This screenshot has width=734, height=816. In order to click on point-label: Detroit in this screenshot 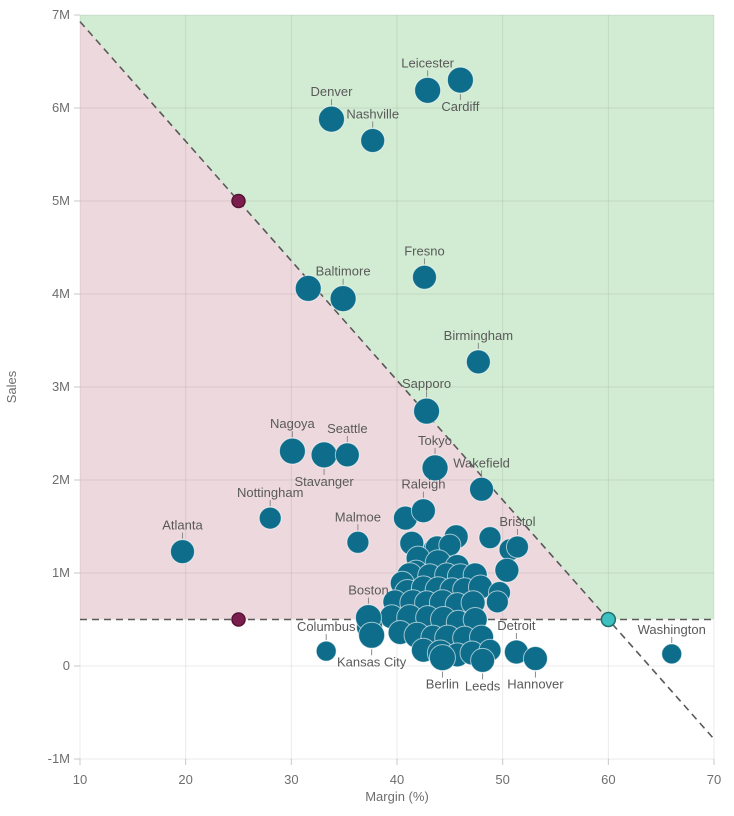, I will do `click(516, 625)`.